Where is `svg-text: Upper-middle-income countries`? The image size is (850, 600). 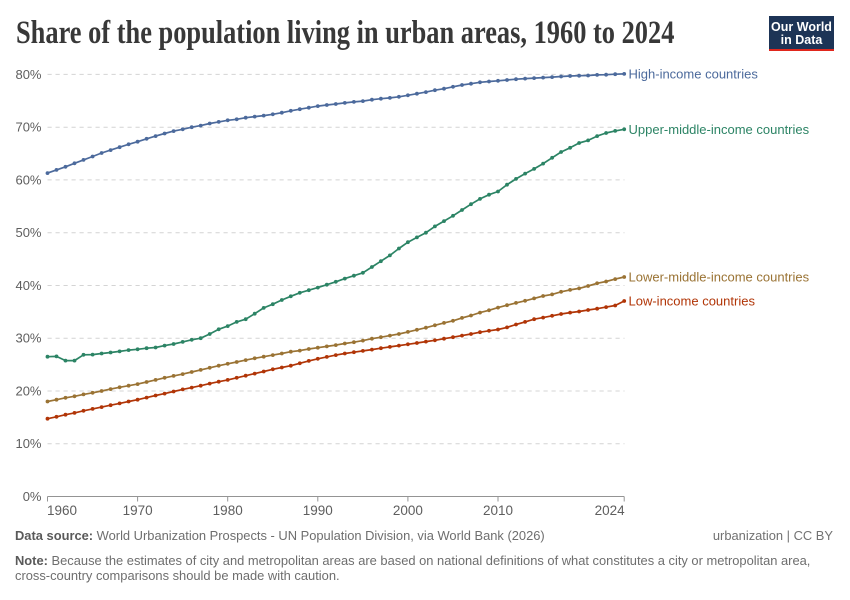
svg-text: Upper-middle-income countries is located at coordinates (719, 129).